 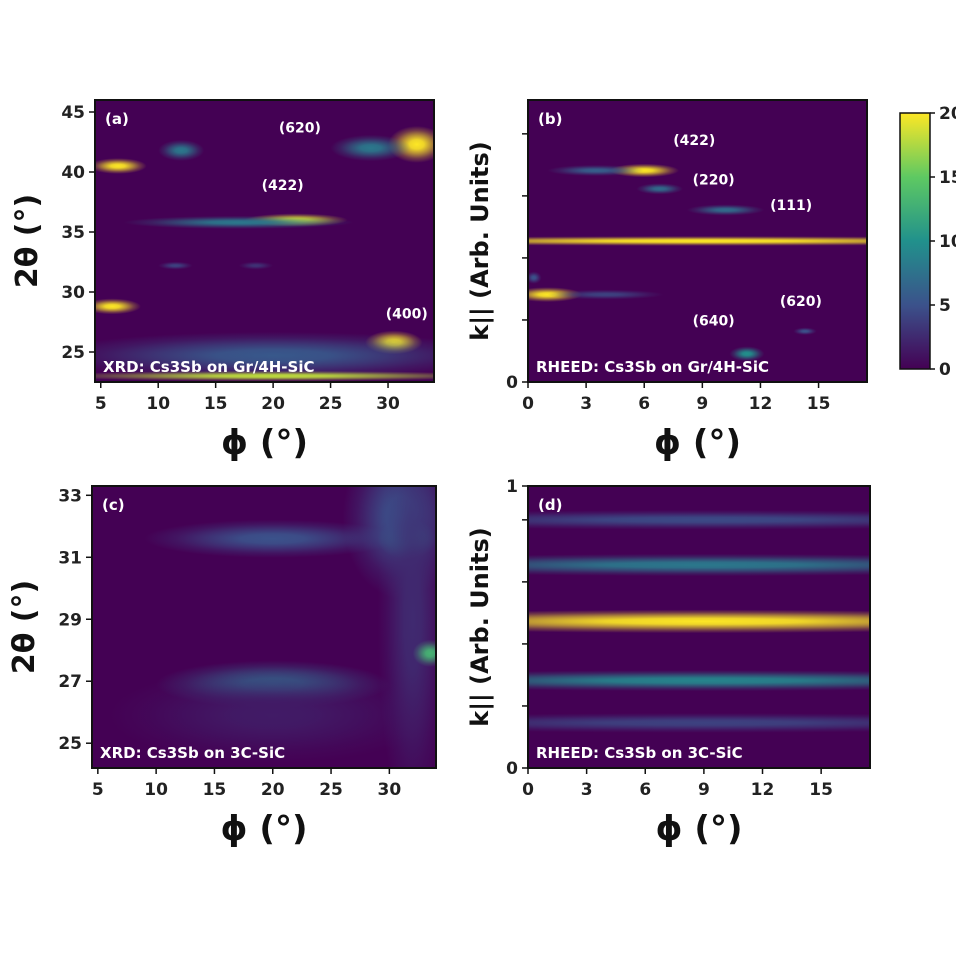 I want to click on peak-annotation: (640), so click(x=714, y=322).